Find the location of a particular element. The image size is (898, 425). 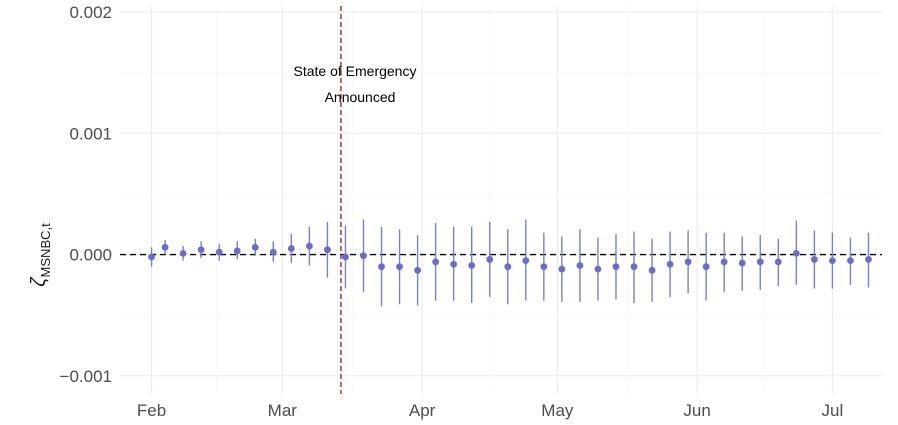

y-axis-title: ζMSNBC,t is located at coordinates (40, 255).